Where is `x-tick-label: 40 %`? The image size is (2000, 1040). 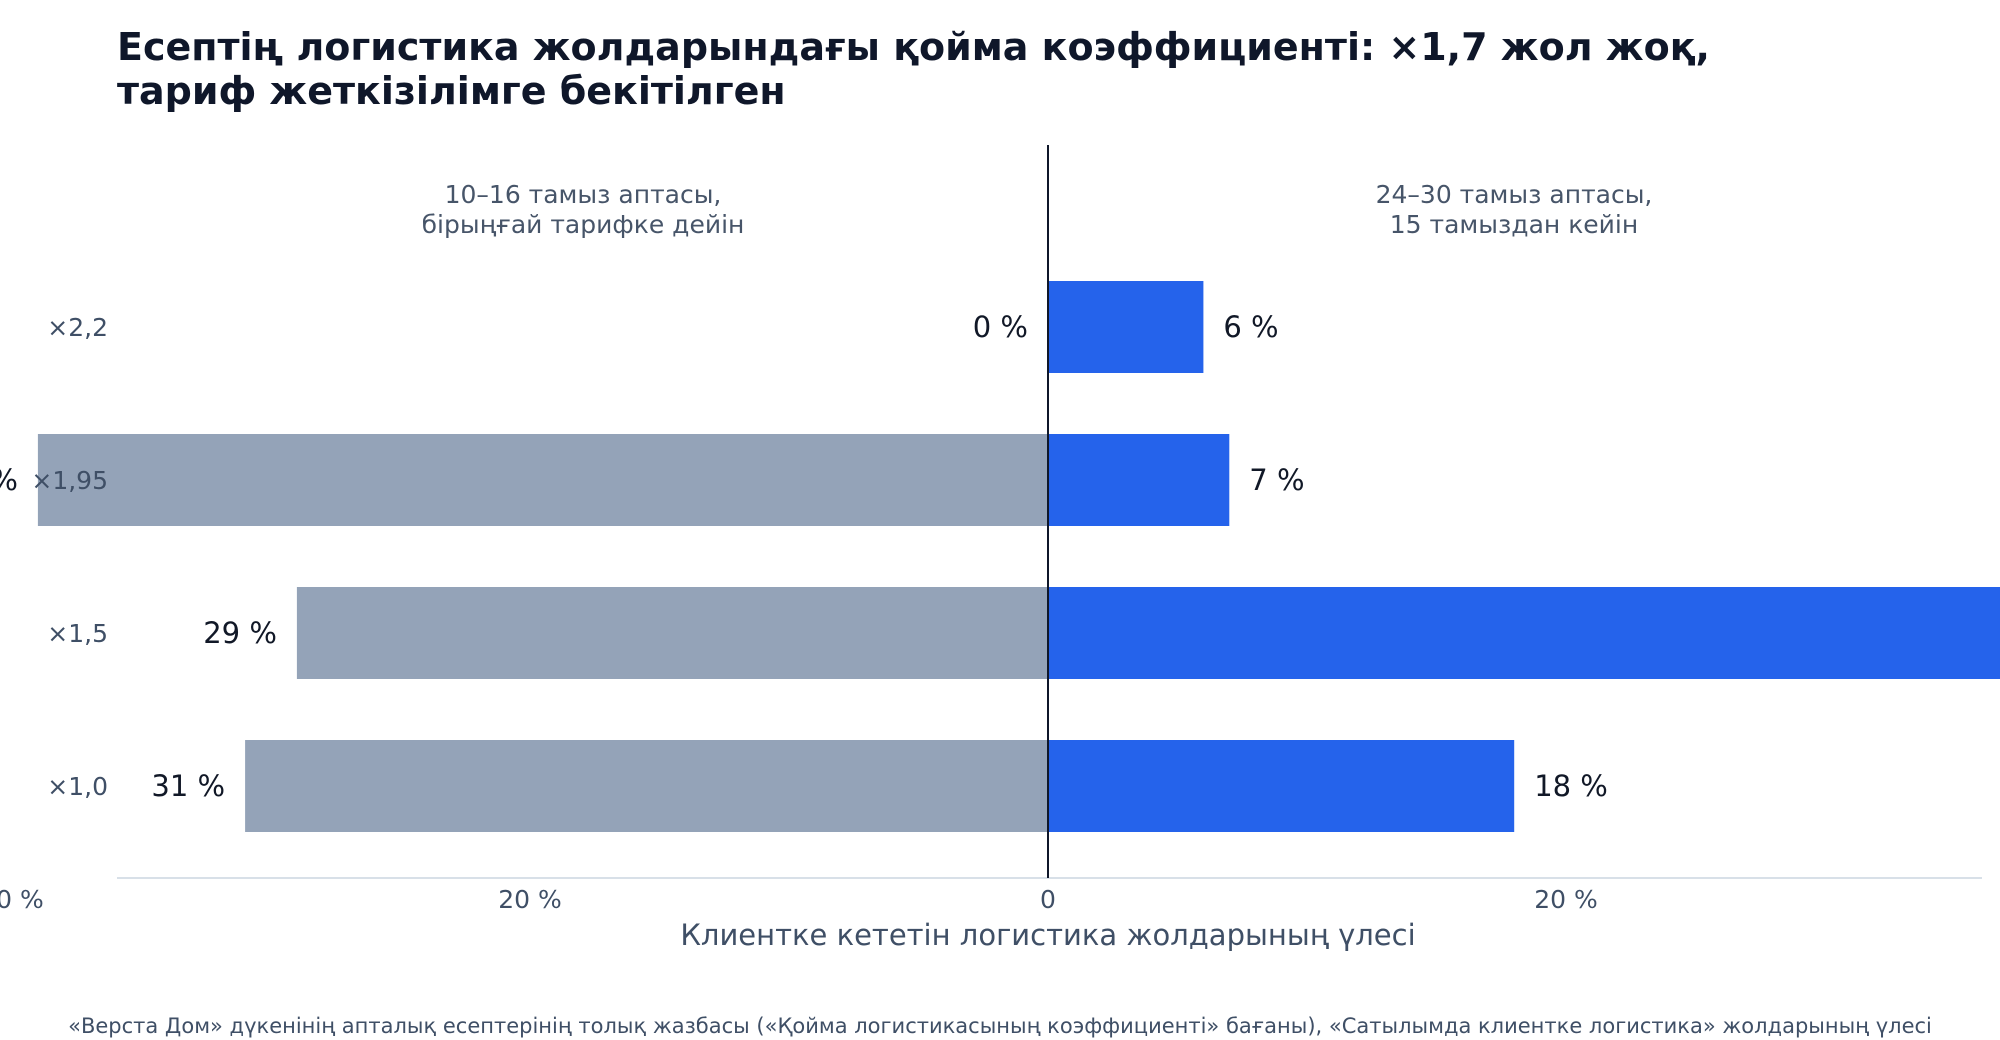
x-tick-label: 40 % is located at coordinates (22, 899).